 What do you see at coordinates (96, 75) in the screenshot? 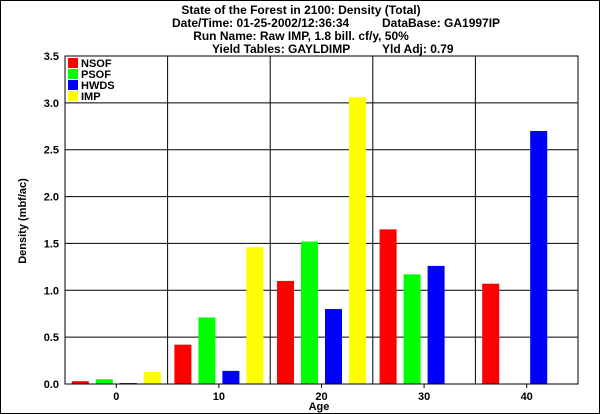
I see `legend-label-psof: PSOF` at bounding box center [96, 75].